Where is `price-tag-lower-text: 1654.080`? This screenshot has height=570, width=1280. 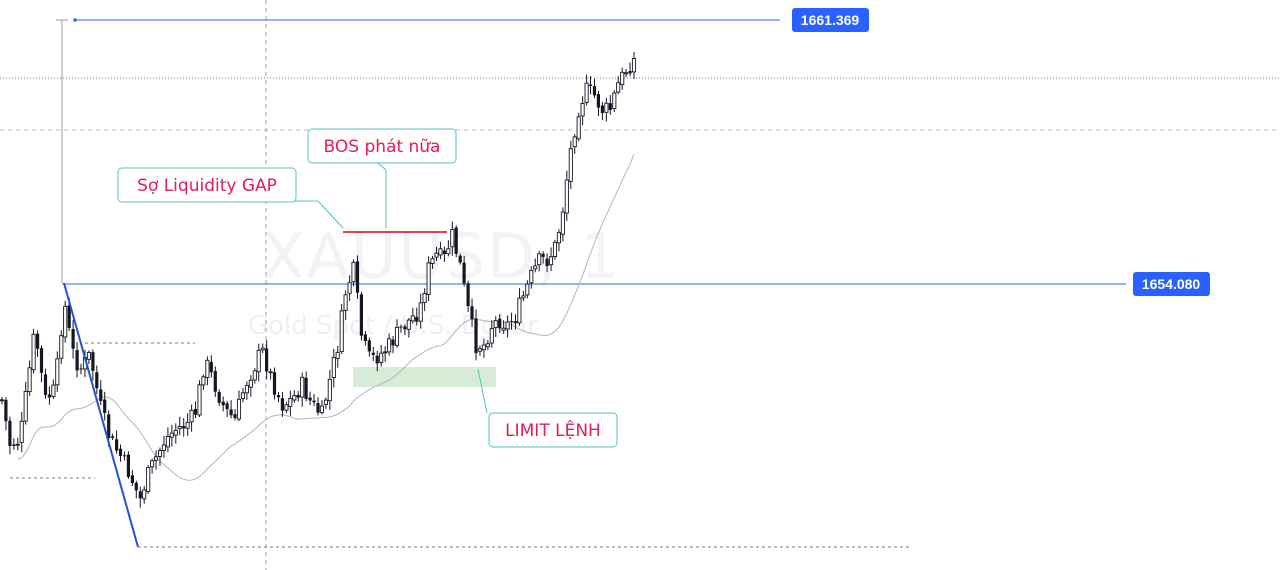
price-tag-lower-text: 1654.080 is located at coordinates (1171, 284).